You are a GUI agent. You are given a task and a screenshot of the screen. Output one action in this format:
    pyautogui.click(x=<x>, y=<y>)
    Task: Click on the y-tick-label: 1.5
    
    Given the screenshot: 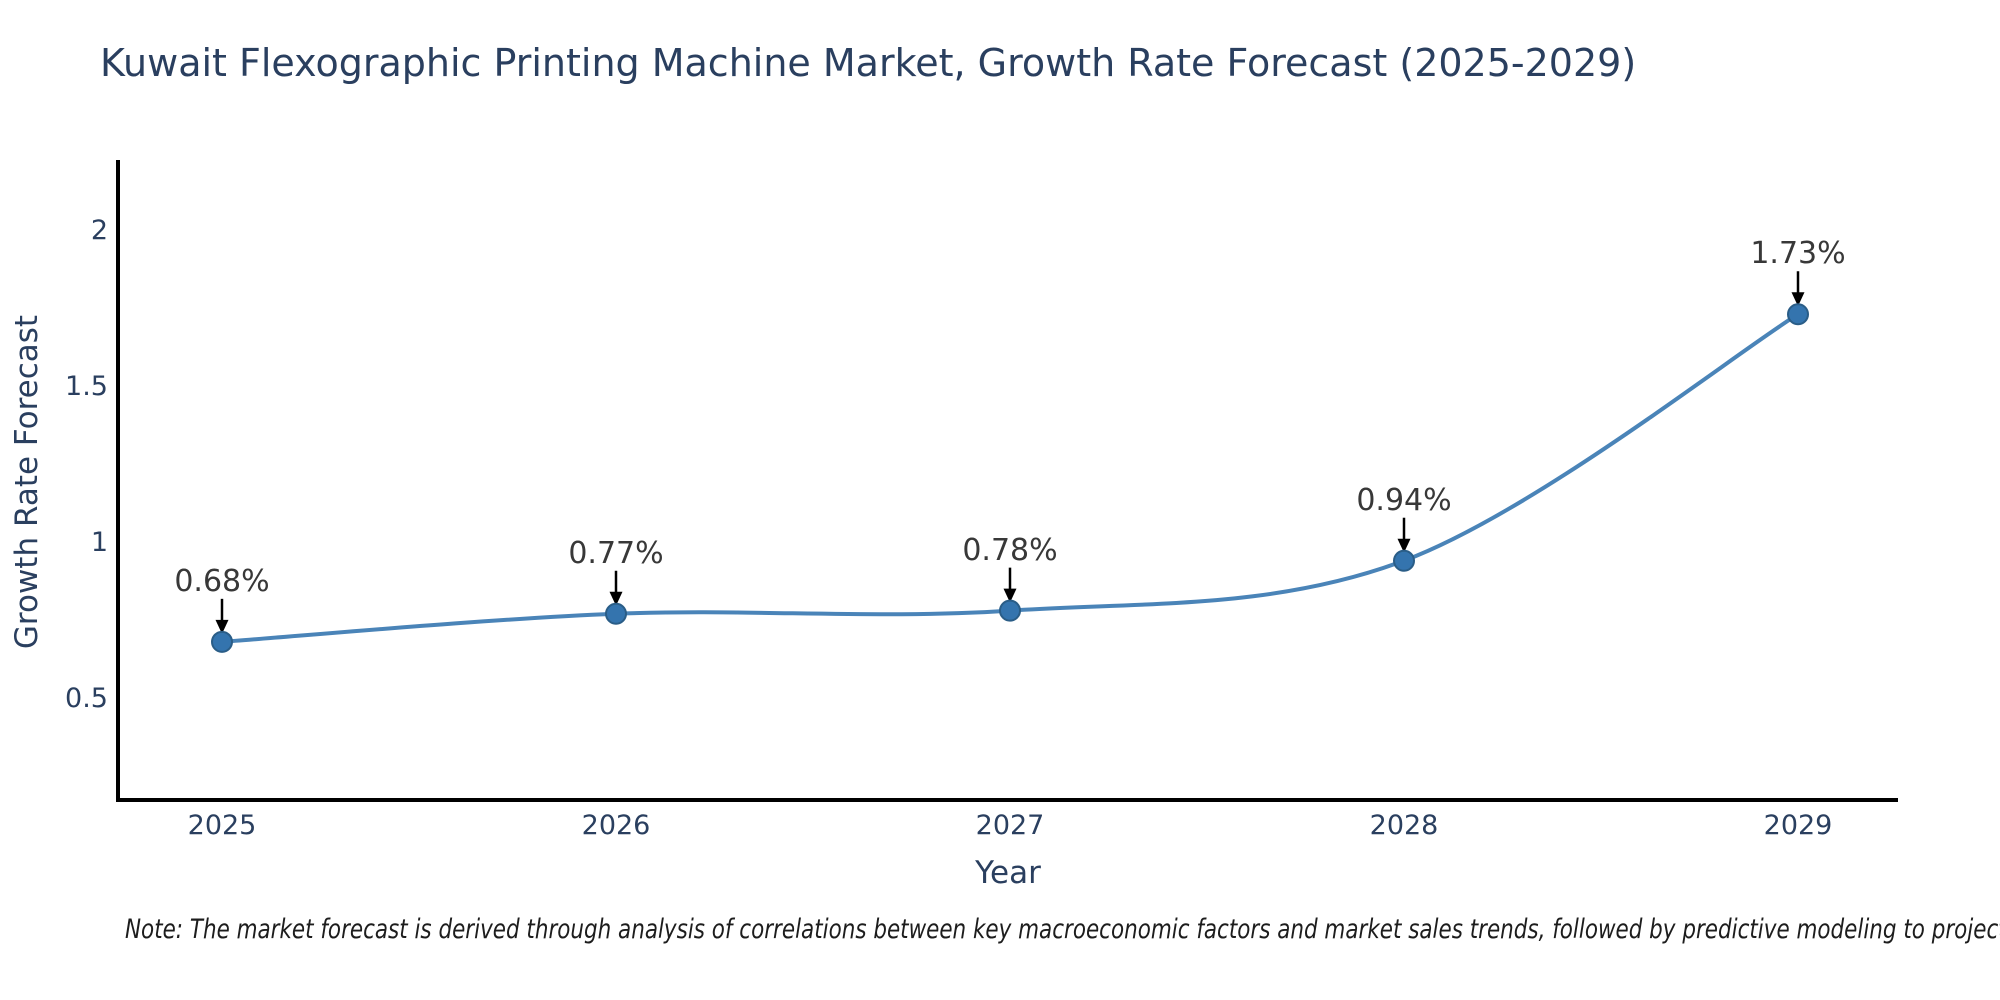 What is the action you would take?
    pyautogui.click(x=86, y=386)
    